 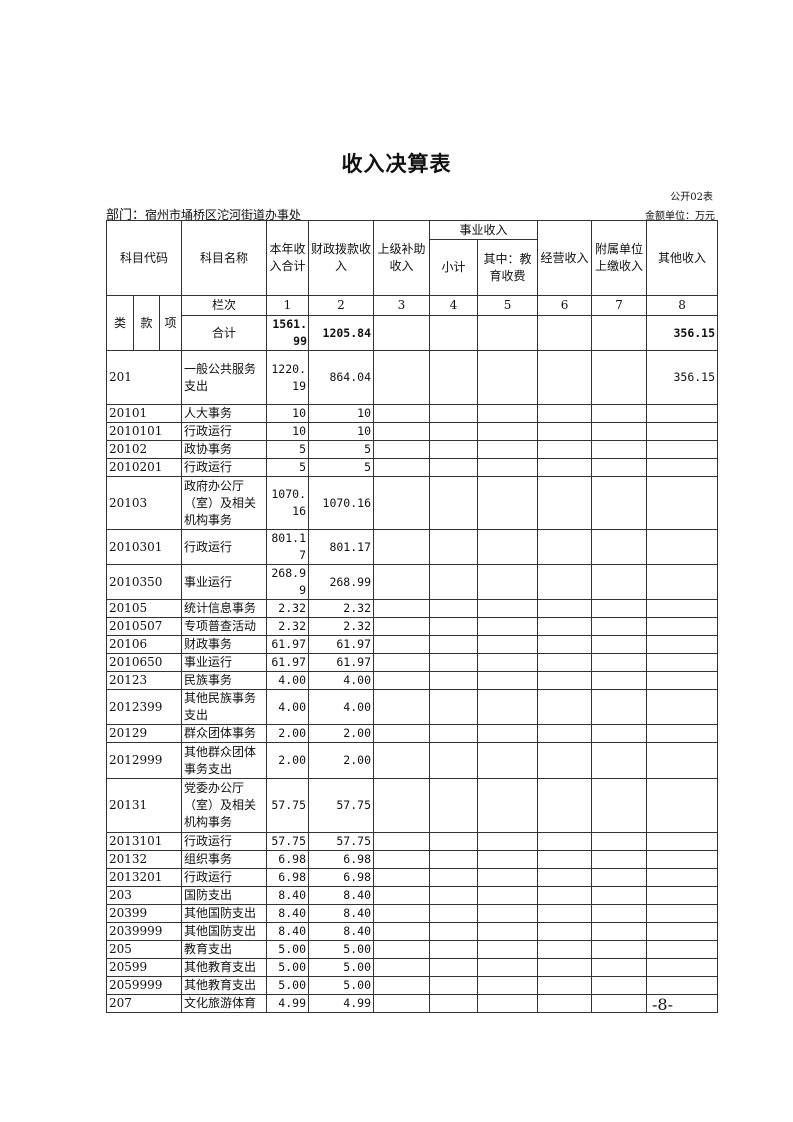 I want to click on col-number: 6, so click(x=565, y=305).